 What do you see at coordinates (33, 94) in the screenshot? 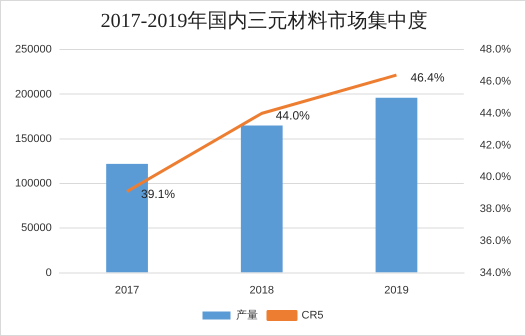
I see `y-tick-label: 200000` at bounding box center [33, 94].